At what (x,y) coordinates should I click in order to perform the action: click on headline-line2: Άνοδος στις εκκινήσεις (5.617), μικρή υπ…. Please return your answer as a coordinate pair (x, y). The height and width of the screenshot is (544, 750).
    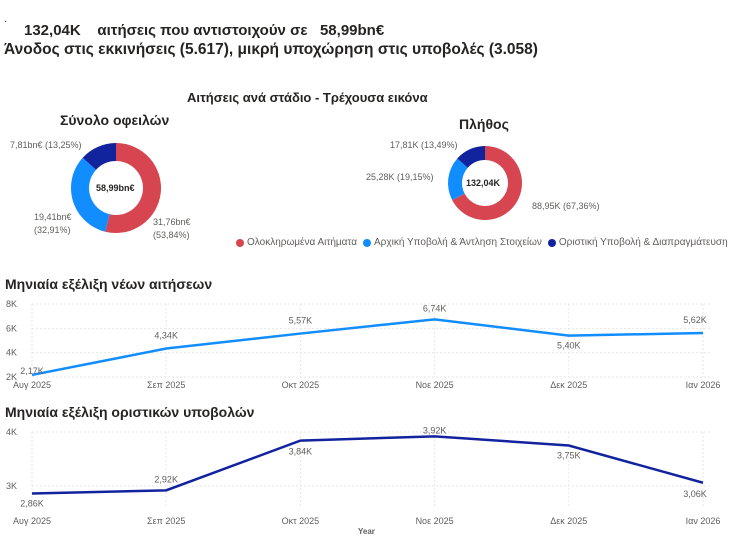
    Looking at the image, I should click on (271, 49).